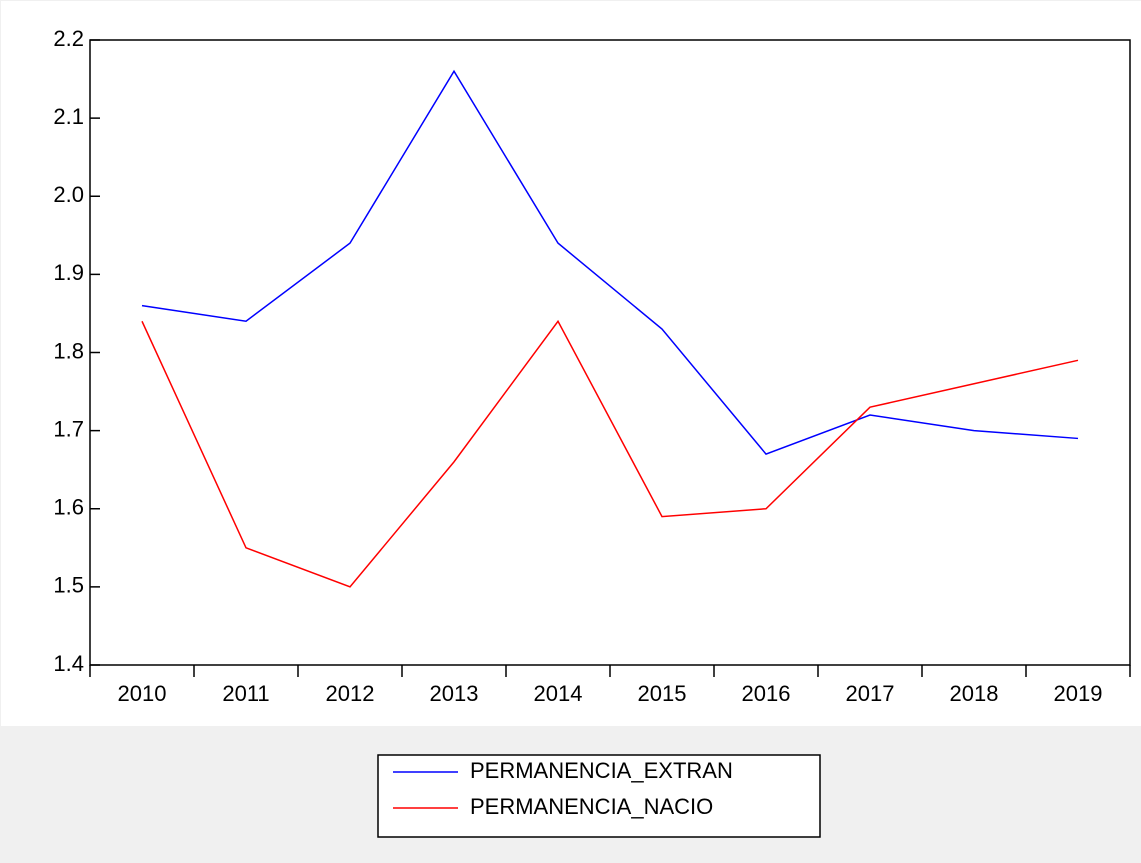 This screenshot has height=863, width=1141. I want to click on y-tick-label: 2.2, so click(68, 38).